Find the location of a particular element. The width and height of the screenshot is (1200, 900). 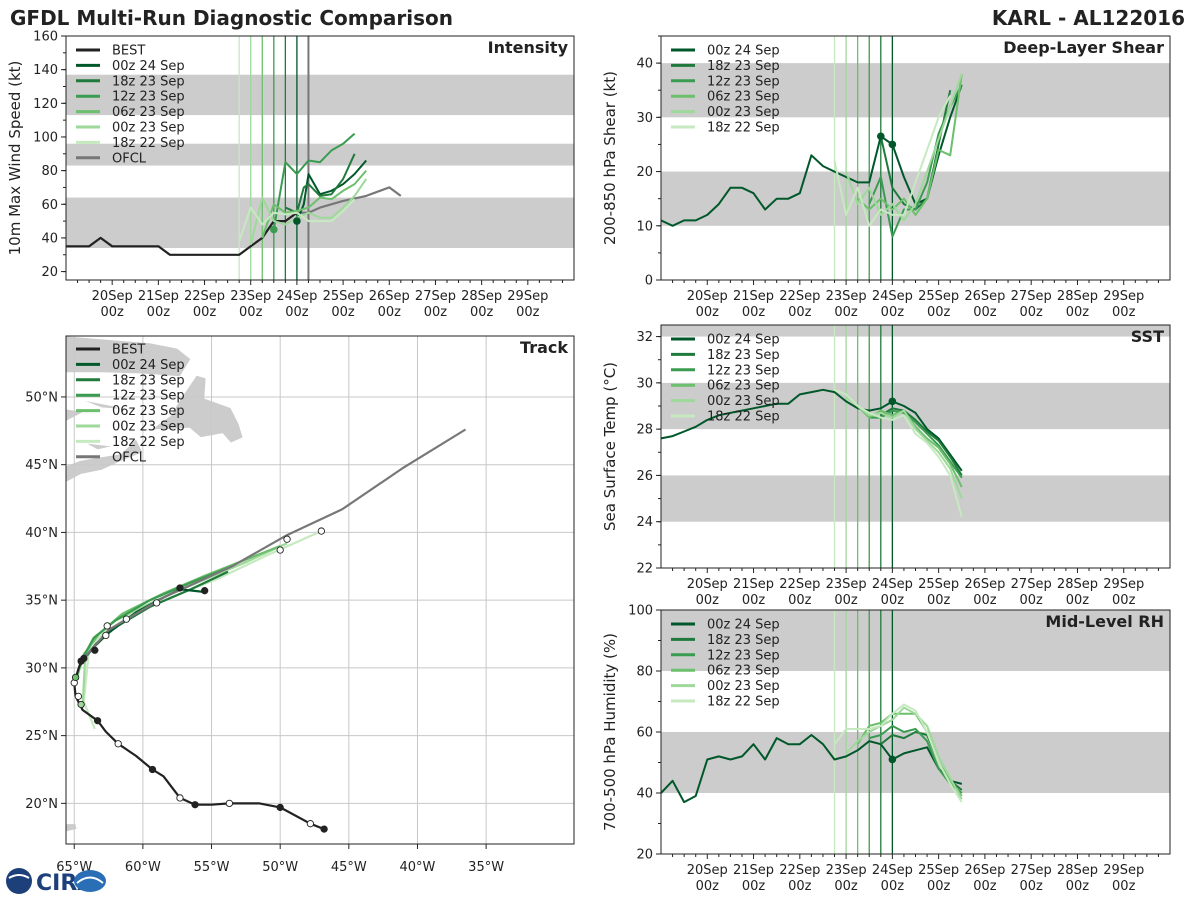

logo-emblem-icon is located at coordinates (90, 881).